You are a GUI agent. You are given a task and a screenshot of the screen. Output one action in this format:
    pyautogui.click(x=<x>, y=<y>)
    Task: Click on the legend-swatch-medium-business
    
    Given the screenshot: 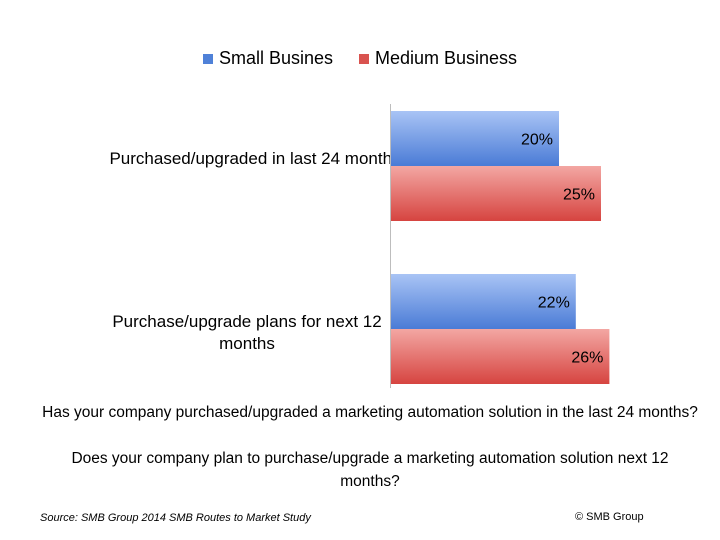 What is the action you would take?
    pyautogui.click(x=363, y=58)
    